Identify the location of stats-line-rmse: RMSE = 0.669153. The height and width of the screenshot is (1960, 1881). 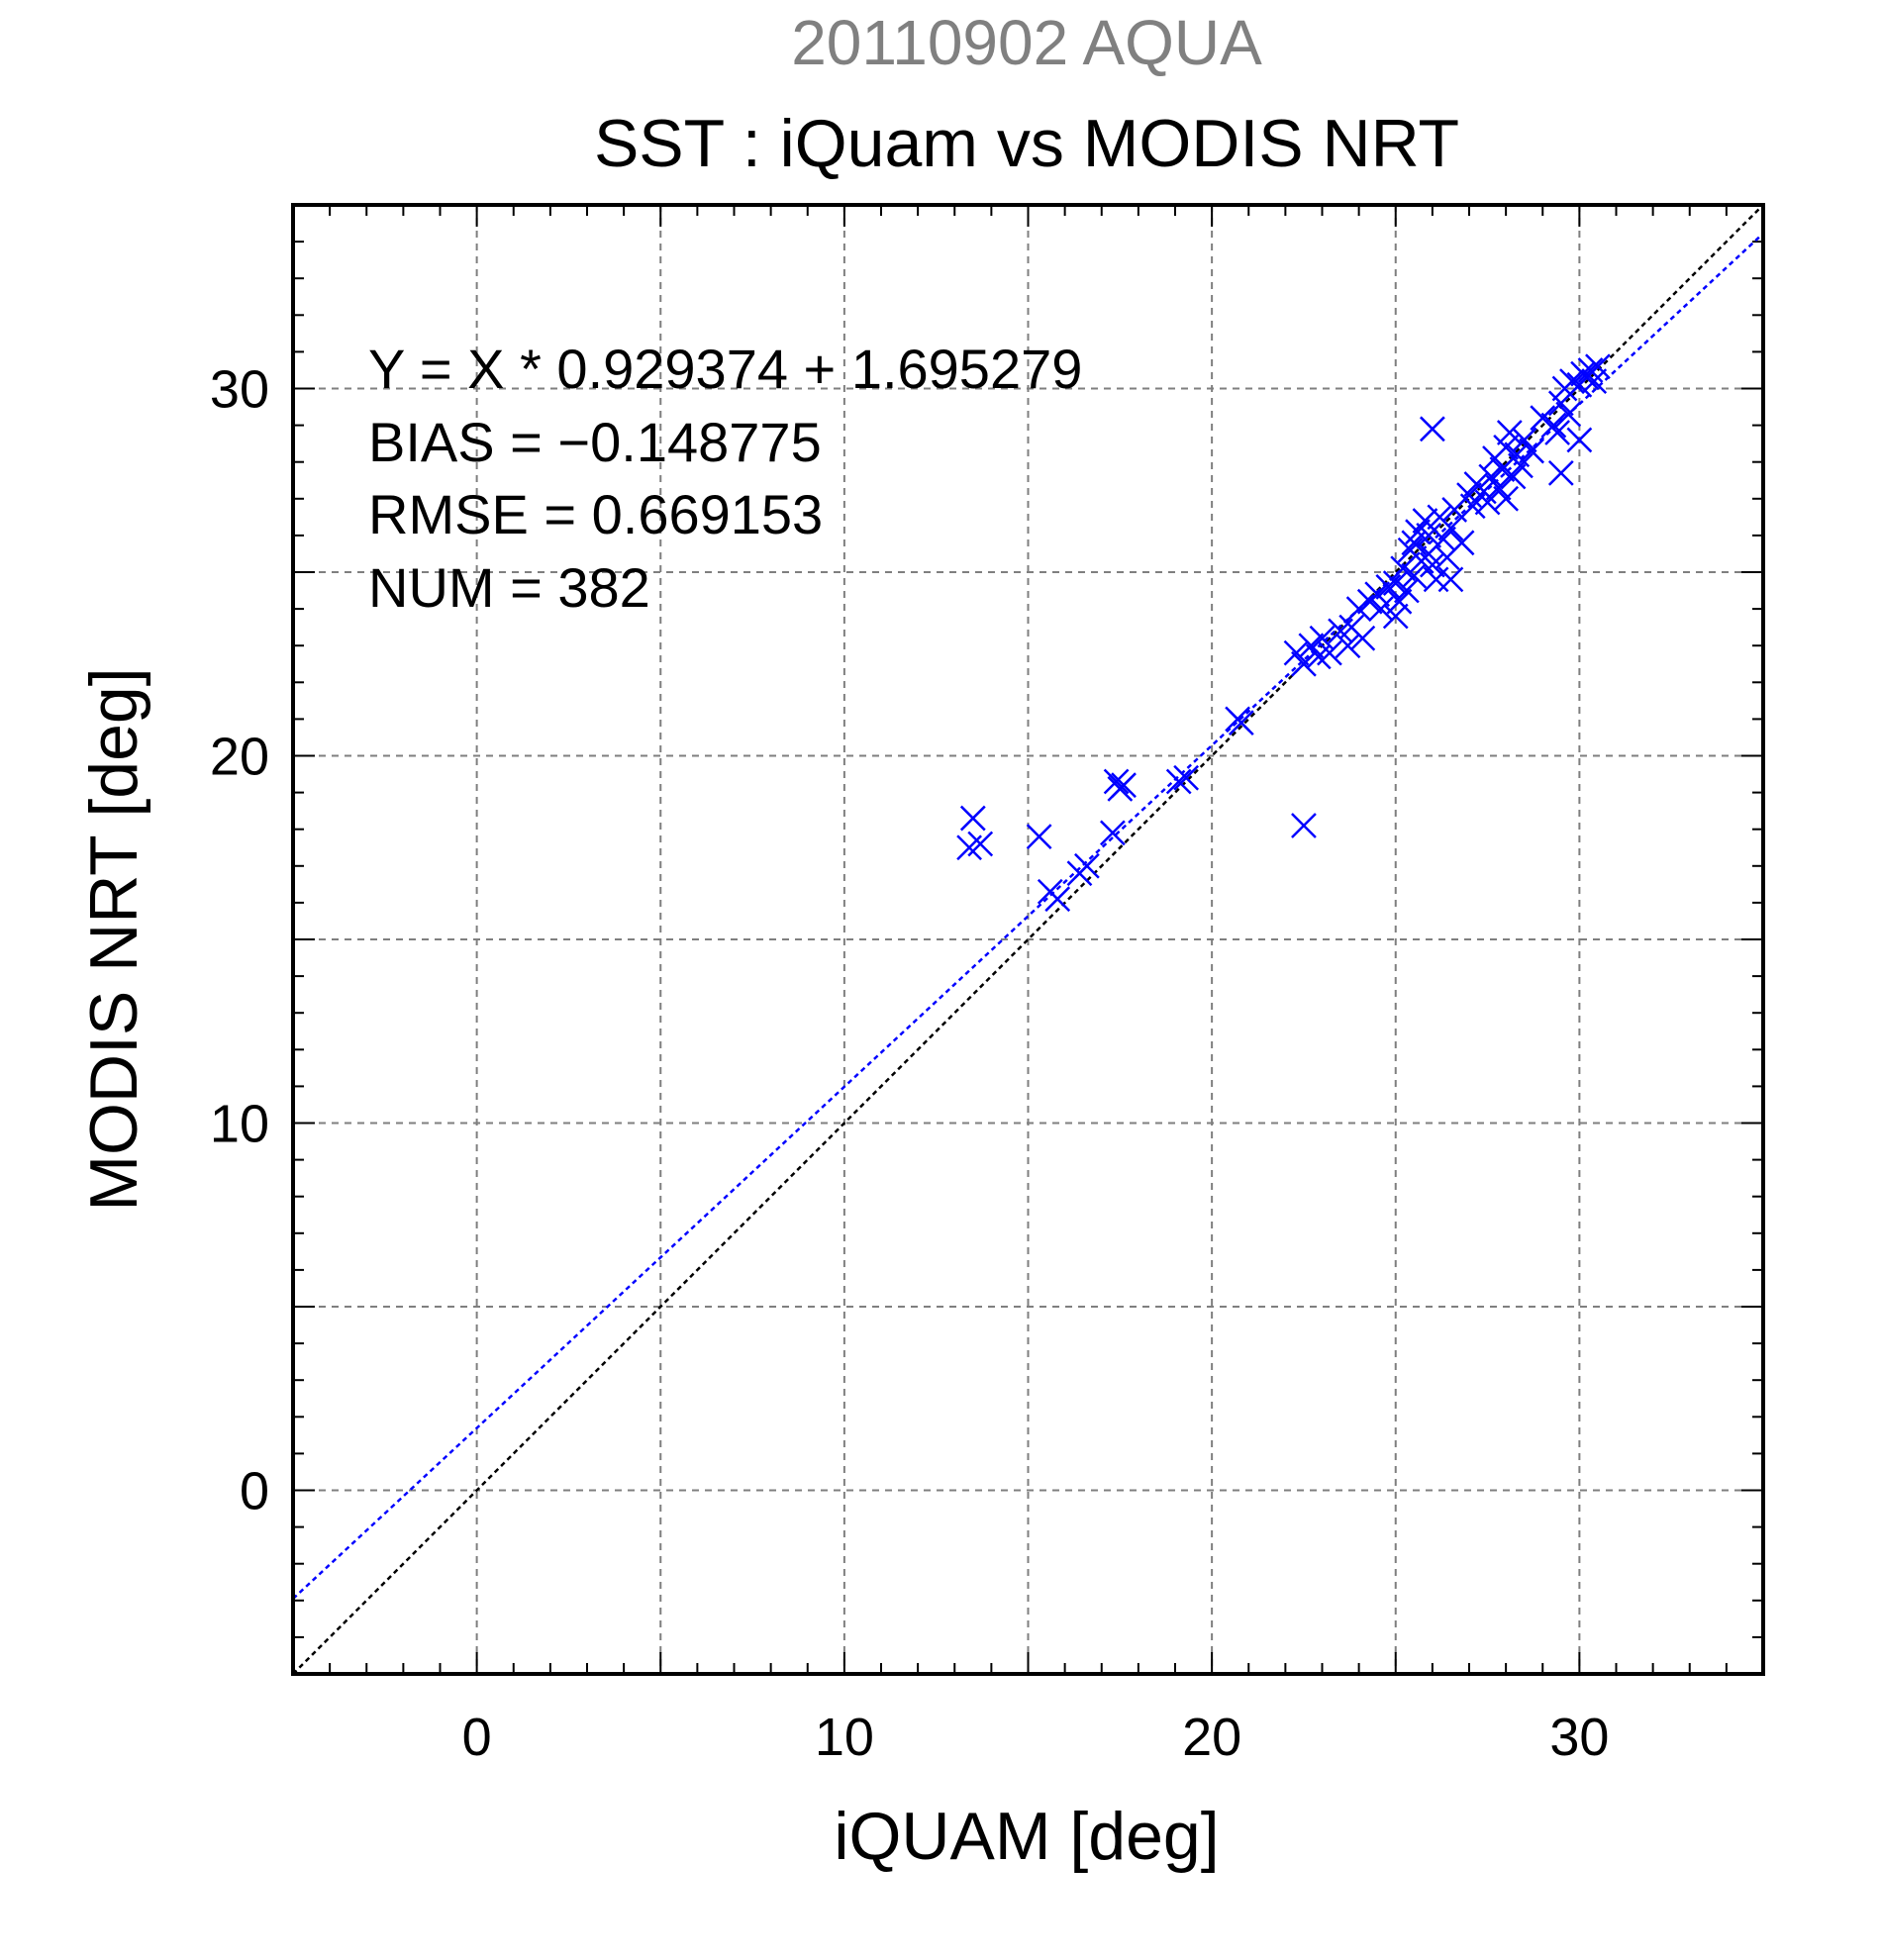
(595, 514).